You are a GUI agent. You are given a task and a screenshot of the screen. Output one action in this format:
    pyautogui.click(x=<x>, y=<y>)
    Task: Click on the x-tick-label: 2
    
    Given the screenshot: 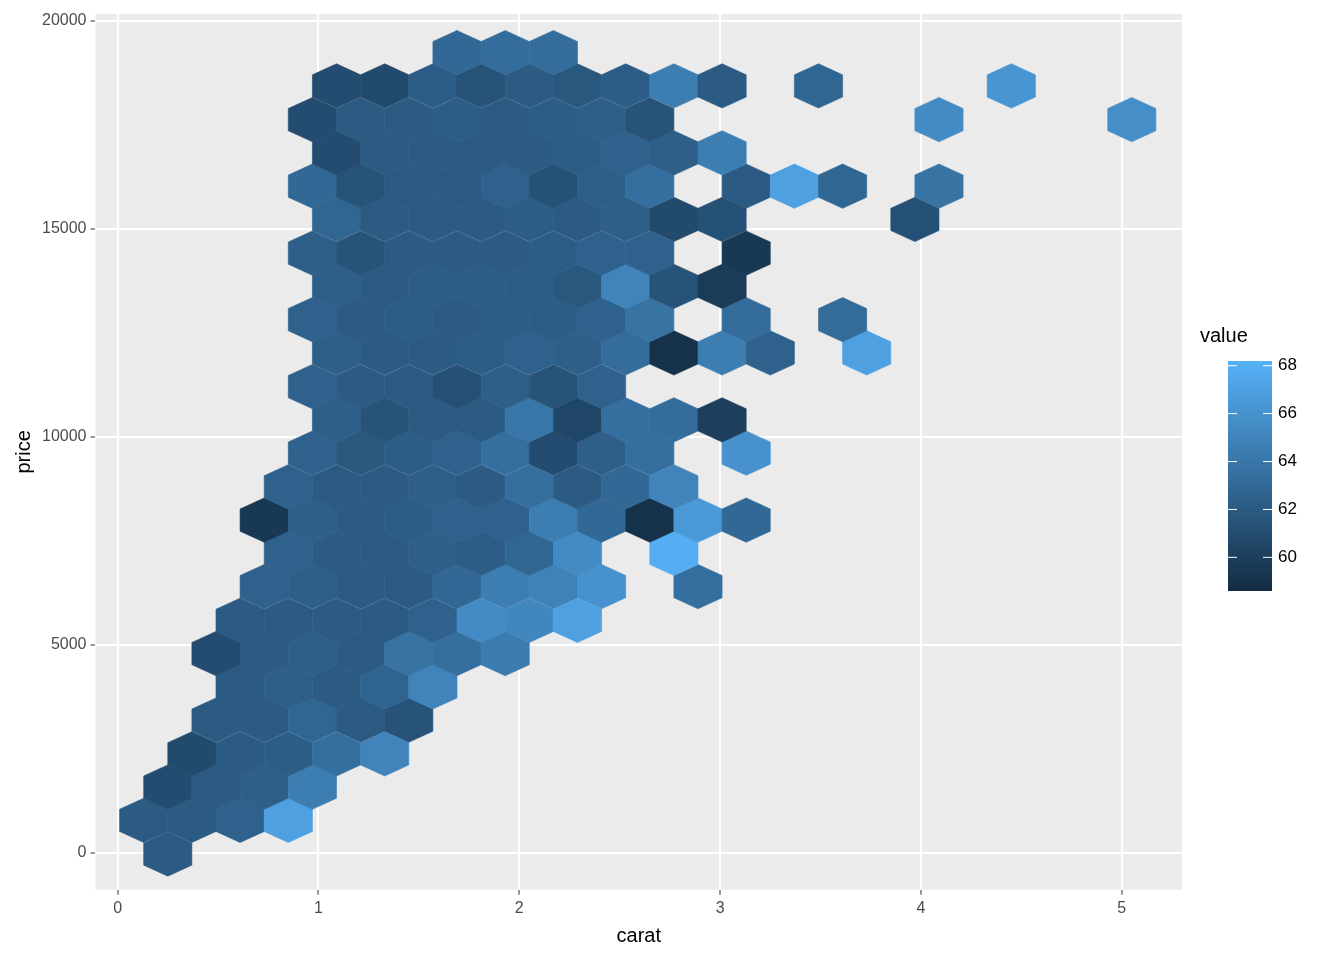 What is the action you would take?
    pyautogui.click(x=519, y=907)
    